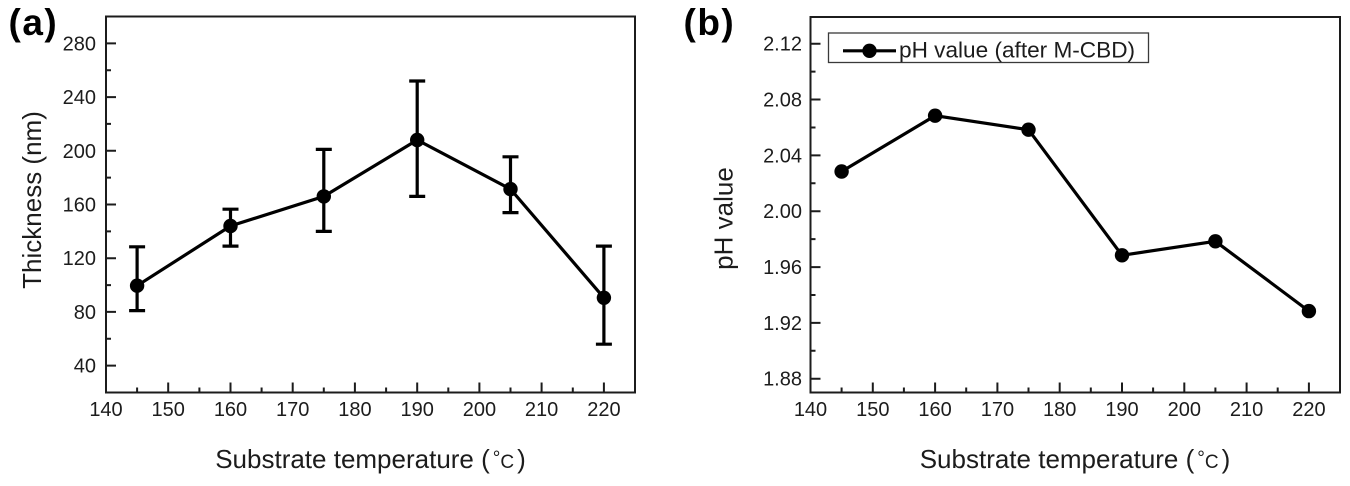 This screenshot has height=486, width=1350. What do you see at coordinates (32, 200) in the screenshot?
I see `svg-text: Thickness (nm)` at bounding box center [32, 200].